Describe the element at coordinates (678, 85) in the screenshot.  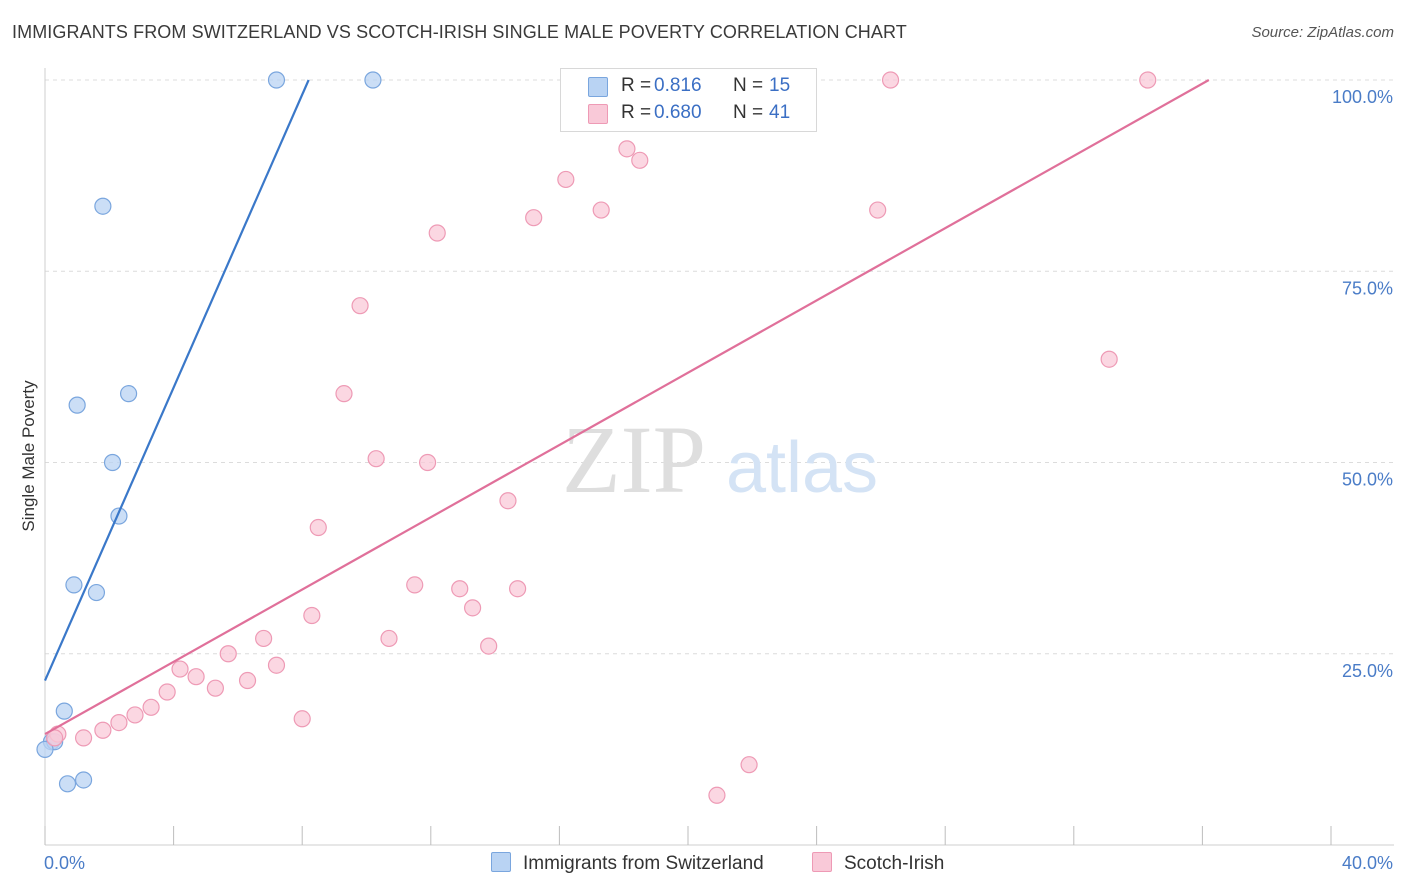
I see `legend-r-value: 0.816` at that location.